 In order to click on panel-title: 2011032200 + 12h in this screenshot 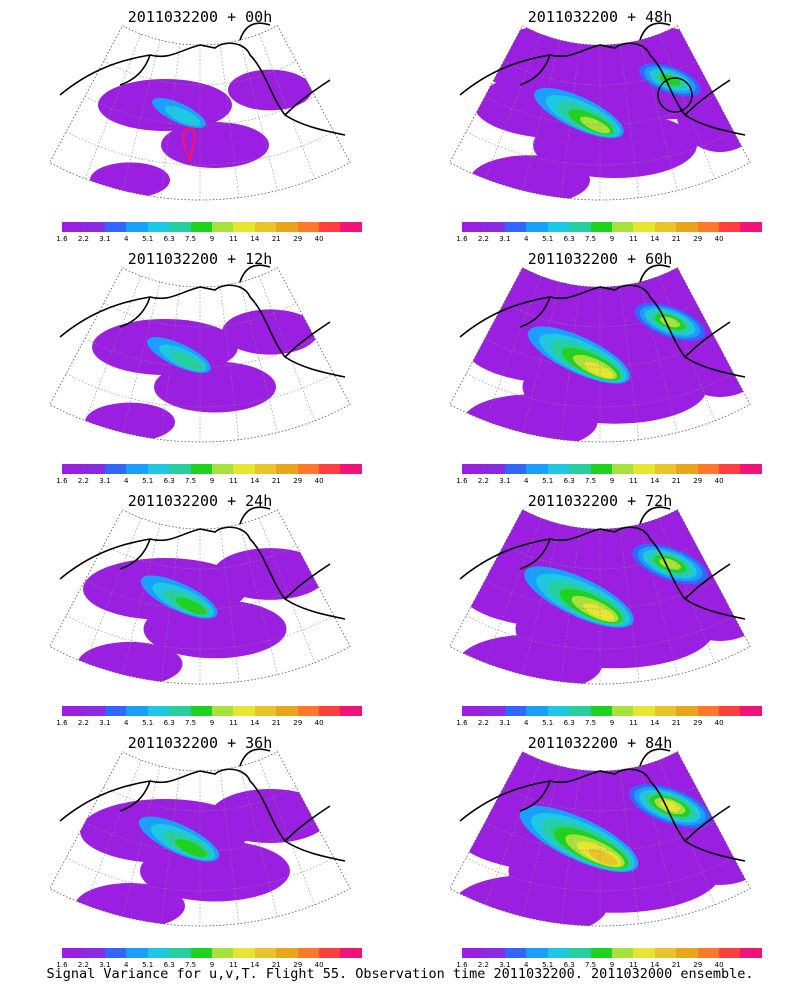, I will do `click(200, 259)`.